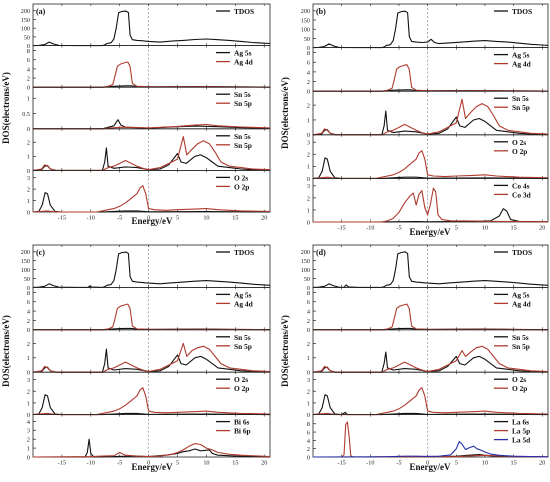  I want to click on legend-label: Sn 5p, so click(243, 346).